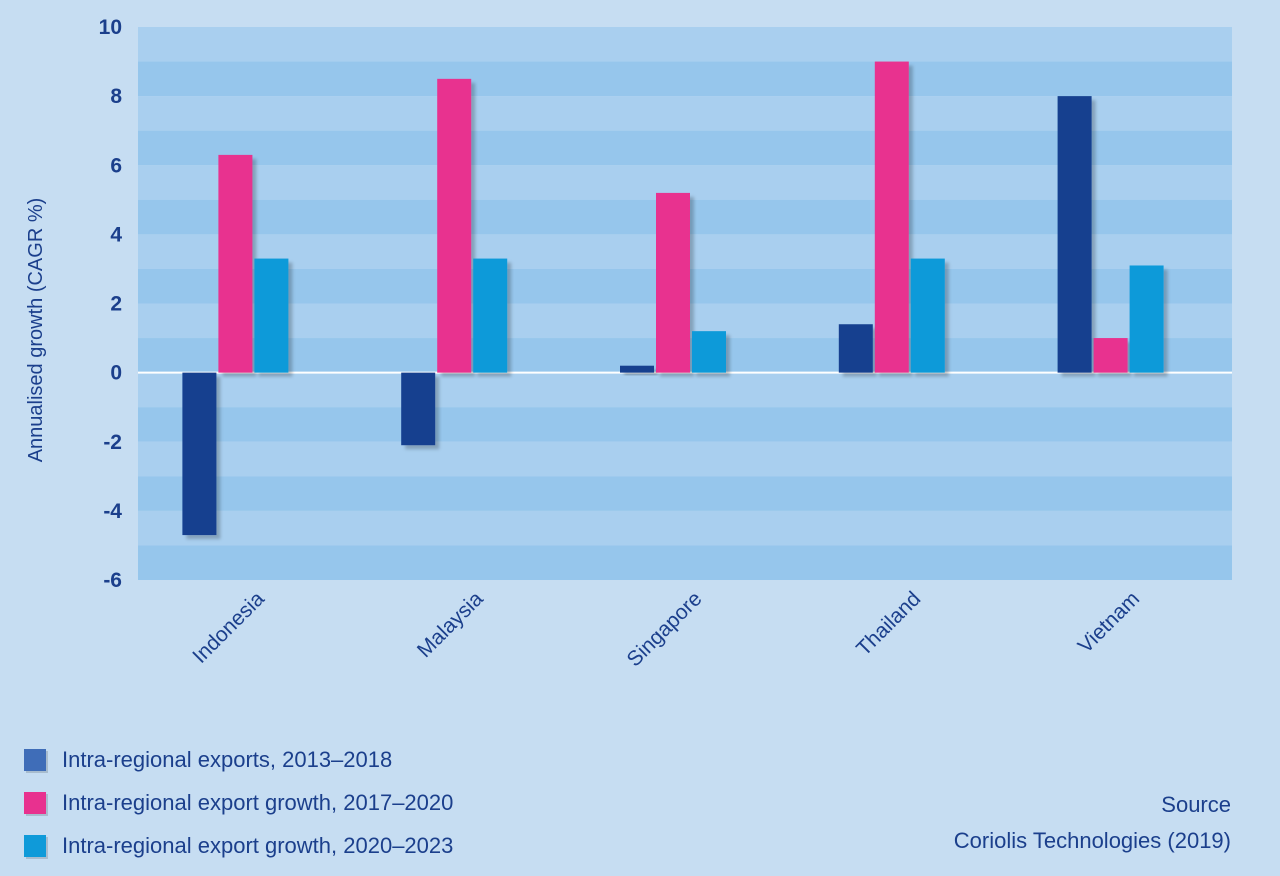 The image size is (1280, 876). What do you see at coordinates (112, 580) in the screenshot?
I see `y-tick-label: -6` at bounding box center [112, 580].